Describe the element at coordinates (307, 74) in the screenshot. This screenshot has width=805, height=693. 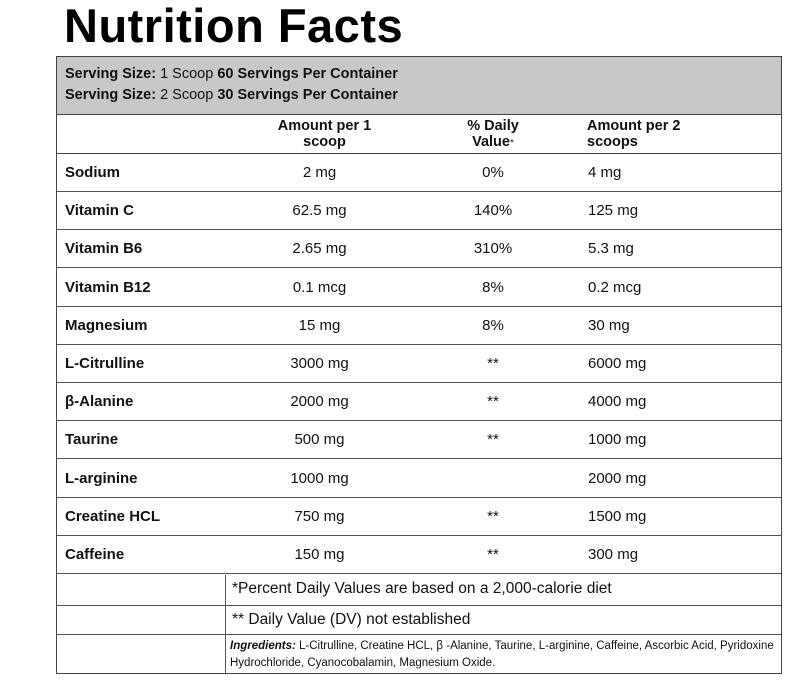
I see `servings-per-container: 60 Servings Per Container` at that location.